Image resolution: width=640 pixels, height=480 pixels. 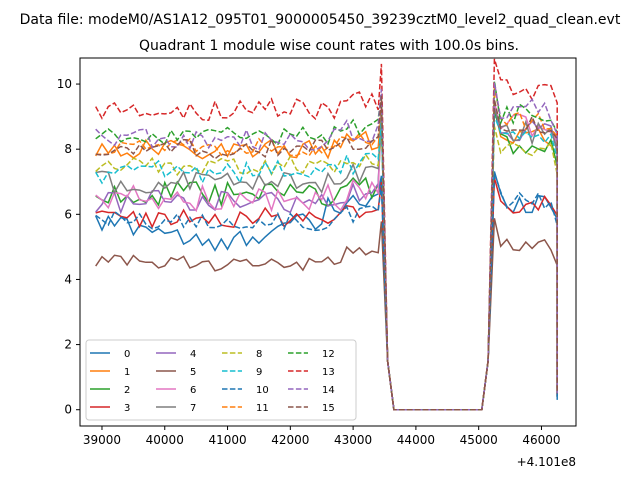 What do you see at coordinates (68, 214) in the screenshot?
I see `y-tick-label: 6` at bounding box center [68, 214].